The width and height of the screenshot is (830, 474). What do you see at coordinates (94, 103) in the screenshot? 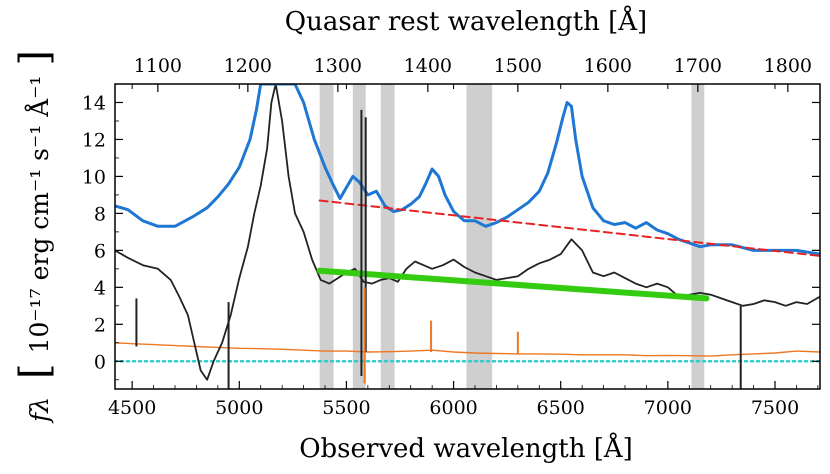
I see `y-tick-label-14: 14` at bounding box center [94, 103].